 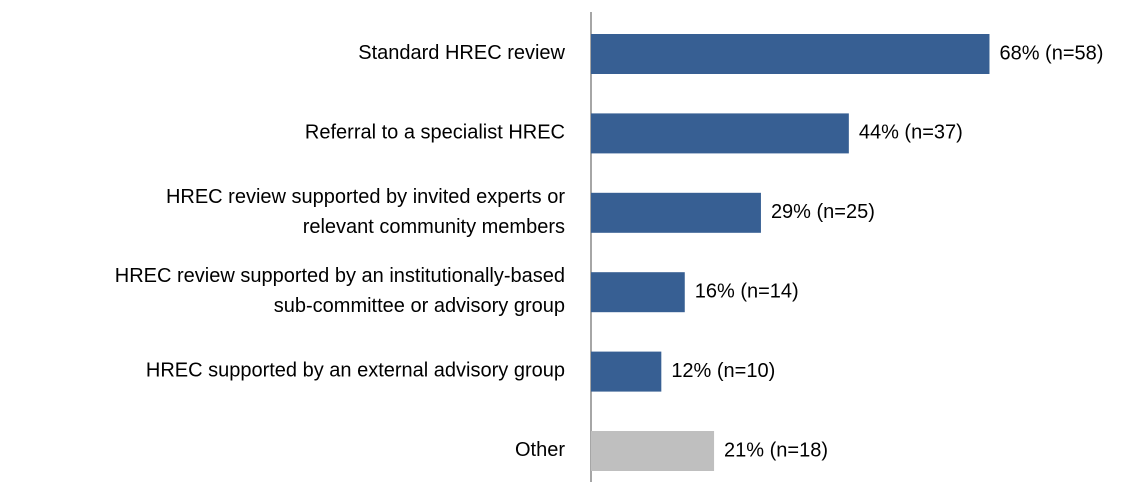 What do you see at coordinates (1051, 53) in the screenshot?
I see `value-label: 68% (n=58)` at bounding box center [1051, 53].